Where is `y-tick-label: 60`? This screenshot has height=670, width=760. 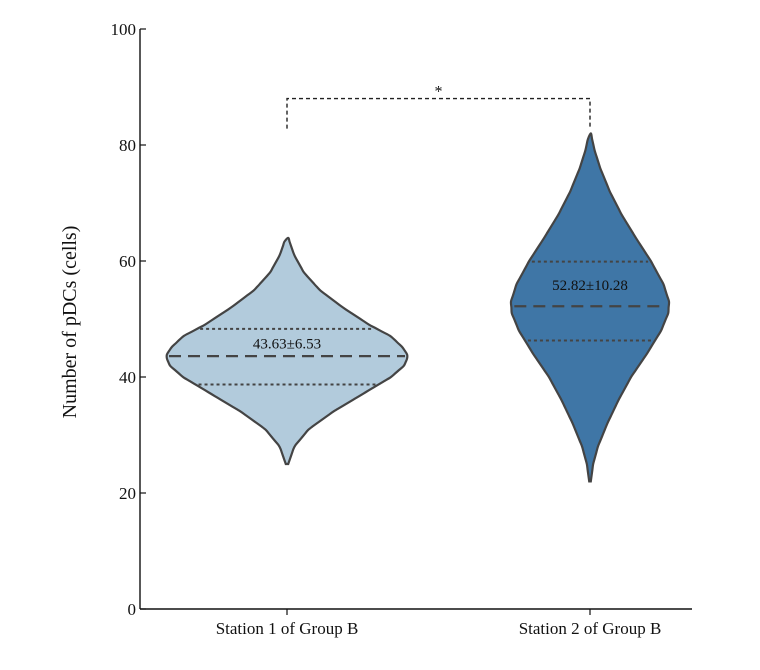 y-tick-label: 60 is located at coordinates (127, 261).